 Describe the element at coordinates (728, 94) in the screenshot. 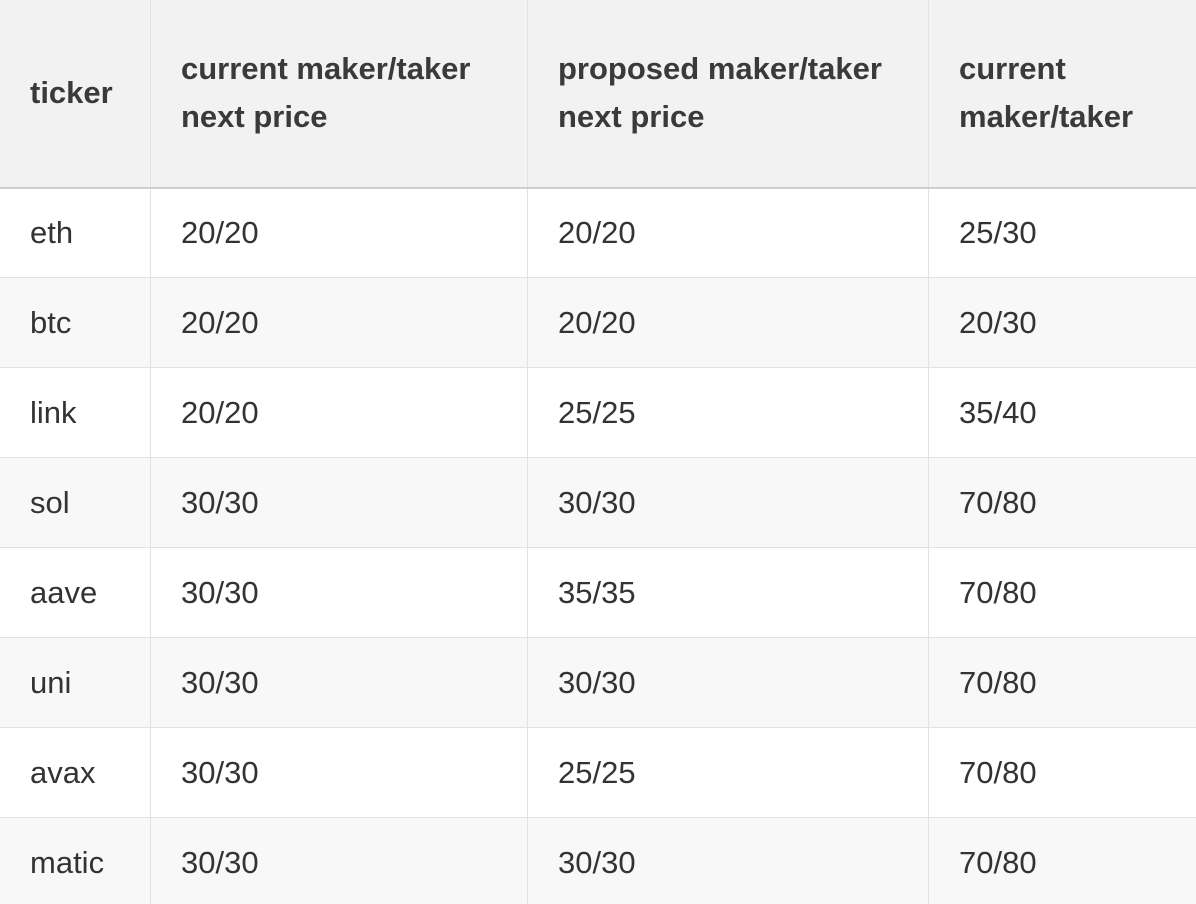

I see `header-proposed-next-price: proposed maker/taker next price` at that location.